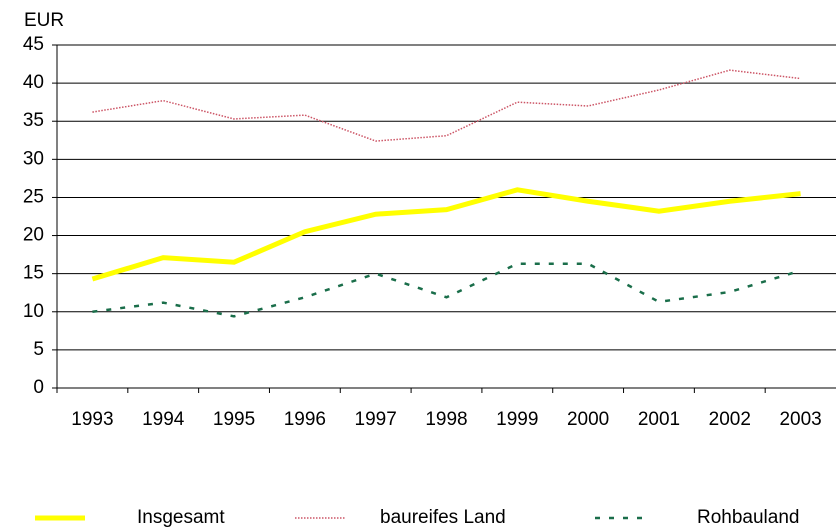  Describe the element at coordinates (800, 419) in the screenshot. I see `x-tick-label: 2003` at that location.